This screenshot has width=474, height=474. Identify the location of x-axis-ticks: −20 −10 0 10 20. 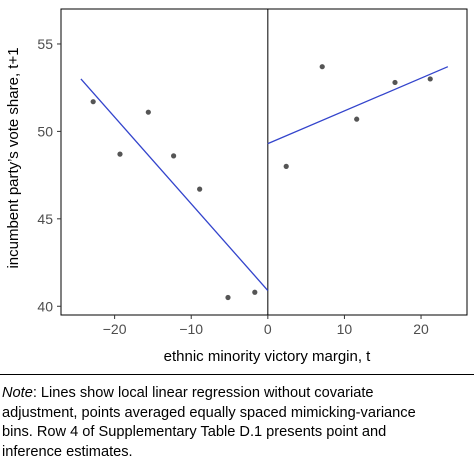
(266, 326).